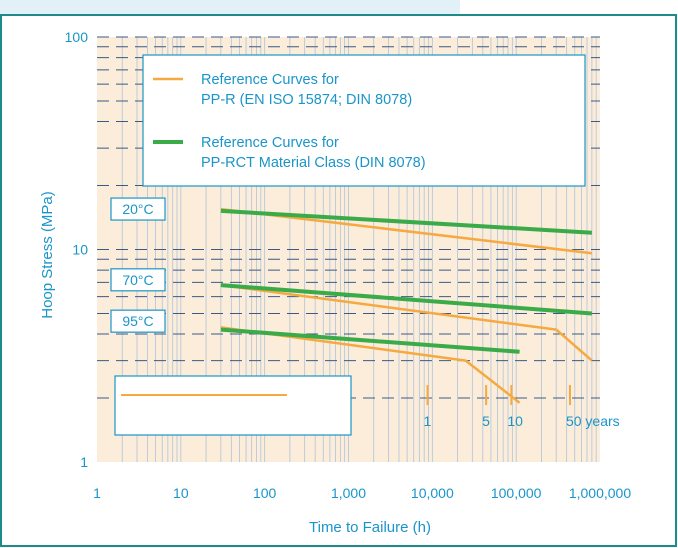 The width and height of the screenshot is (678, 548). Describe the element at coordinates (428, 421) in the screenshot. I see `years-scale-label: 1` at that location.